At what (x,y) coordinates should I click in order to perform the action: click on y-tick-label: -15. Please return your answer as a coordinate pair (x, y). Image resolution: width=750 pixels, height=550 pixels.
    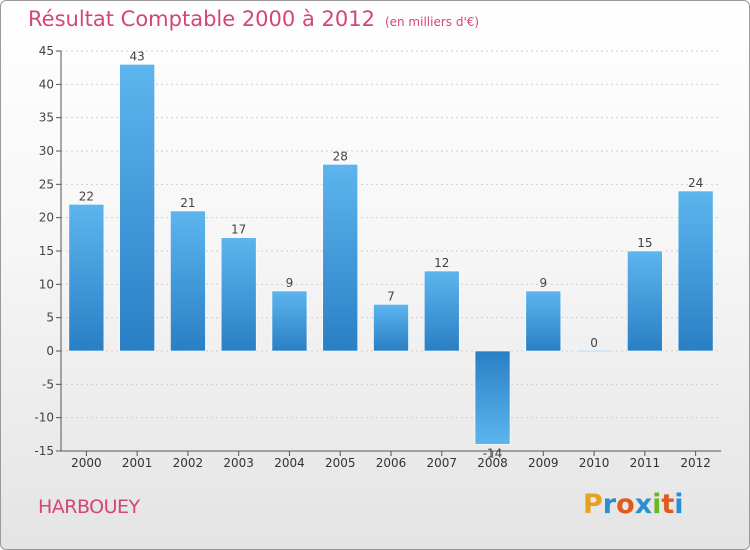
    Looking at the image, I should click on (44, 451).